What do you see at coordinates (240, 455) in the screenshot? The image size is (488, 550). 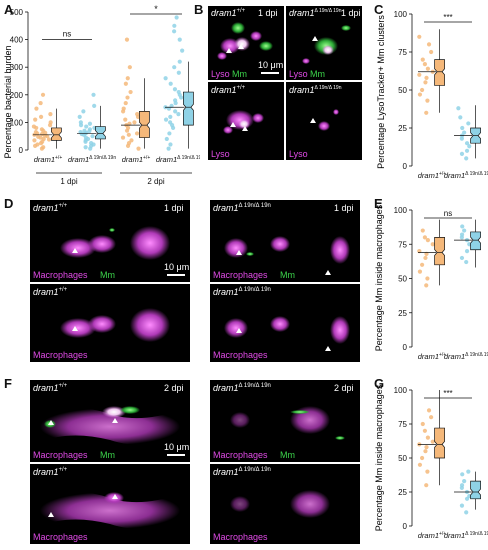 I see `f-tr-macrophages-label: Macrophages` at bounding box center [240, 455].